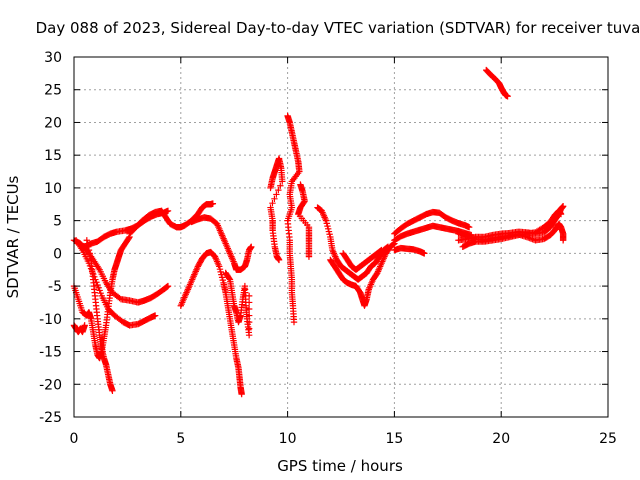  What do you see at coordinates (13, 236) in the screenshot?
I see `y-axis-title: SDTVAR / TECUs` at bounding box center [13, 236].